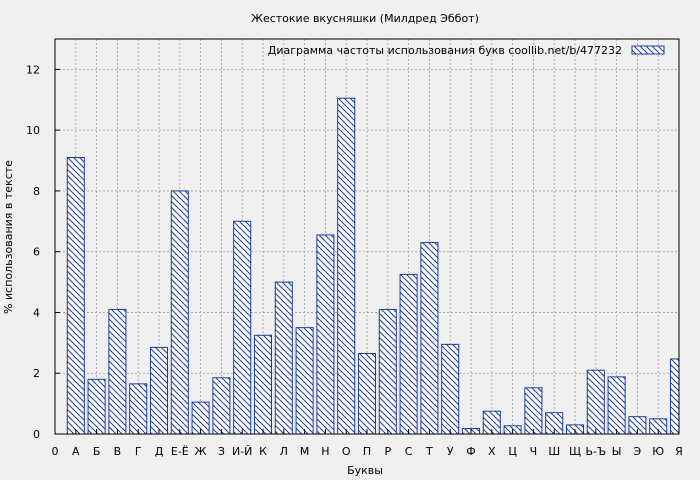 This screenshot has width=700, height=480. What do you see at coordinates (325, 334) in the screenshot?
I see `bar-Н` at bounding box center [325, 334].